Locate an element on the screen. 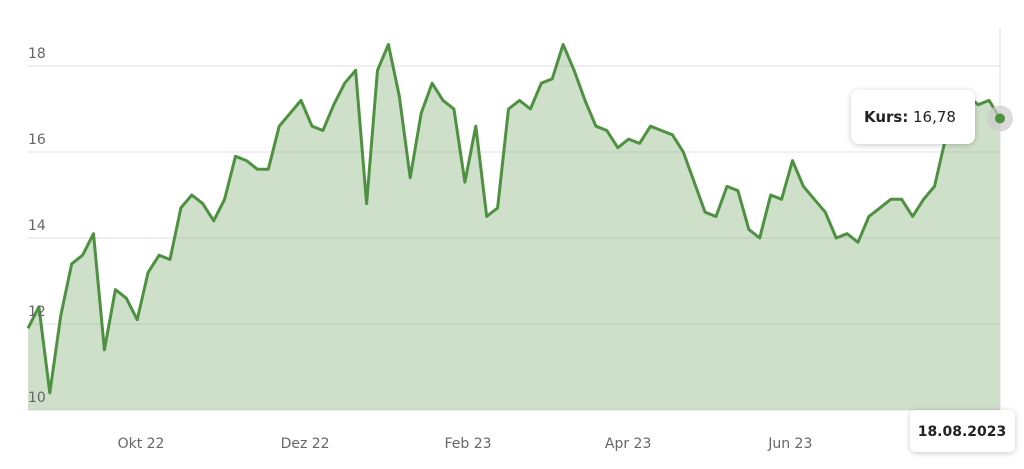  tooltip-box is located at coordinates (913, 117).